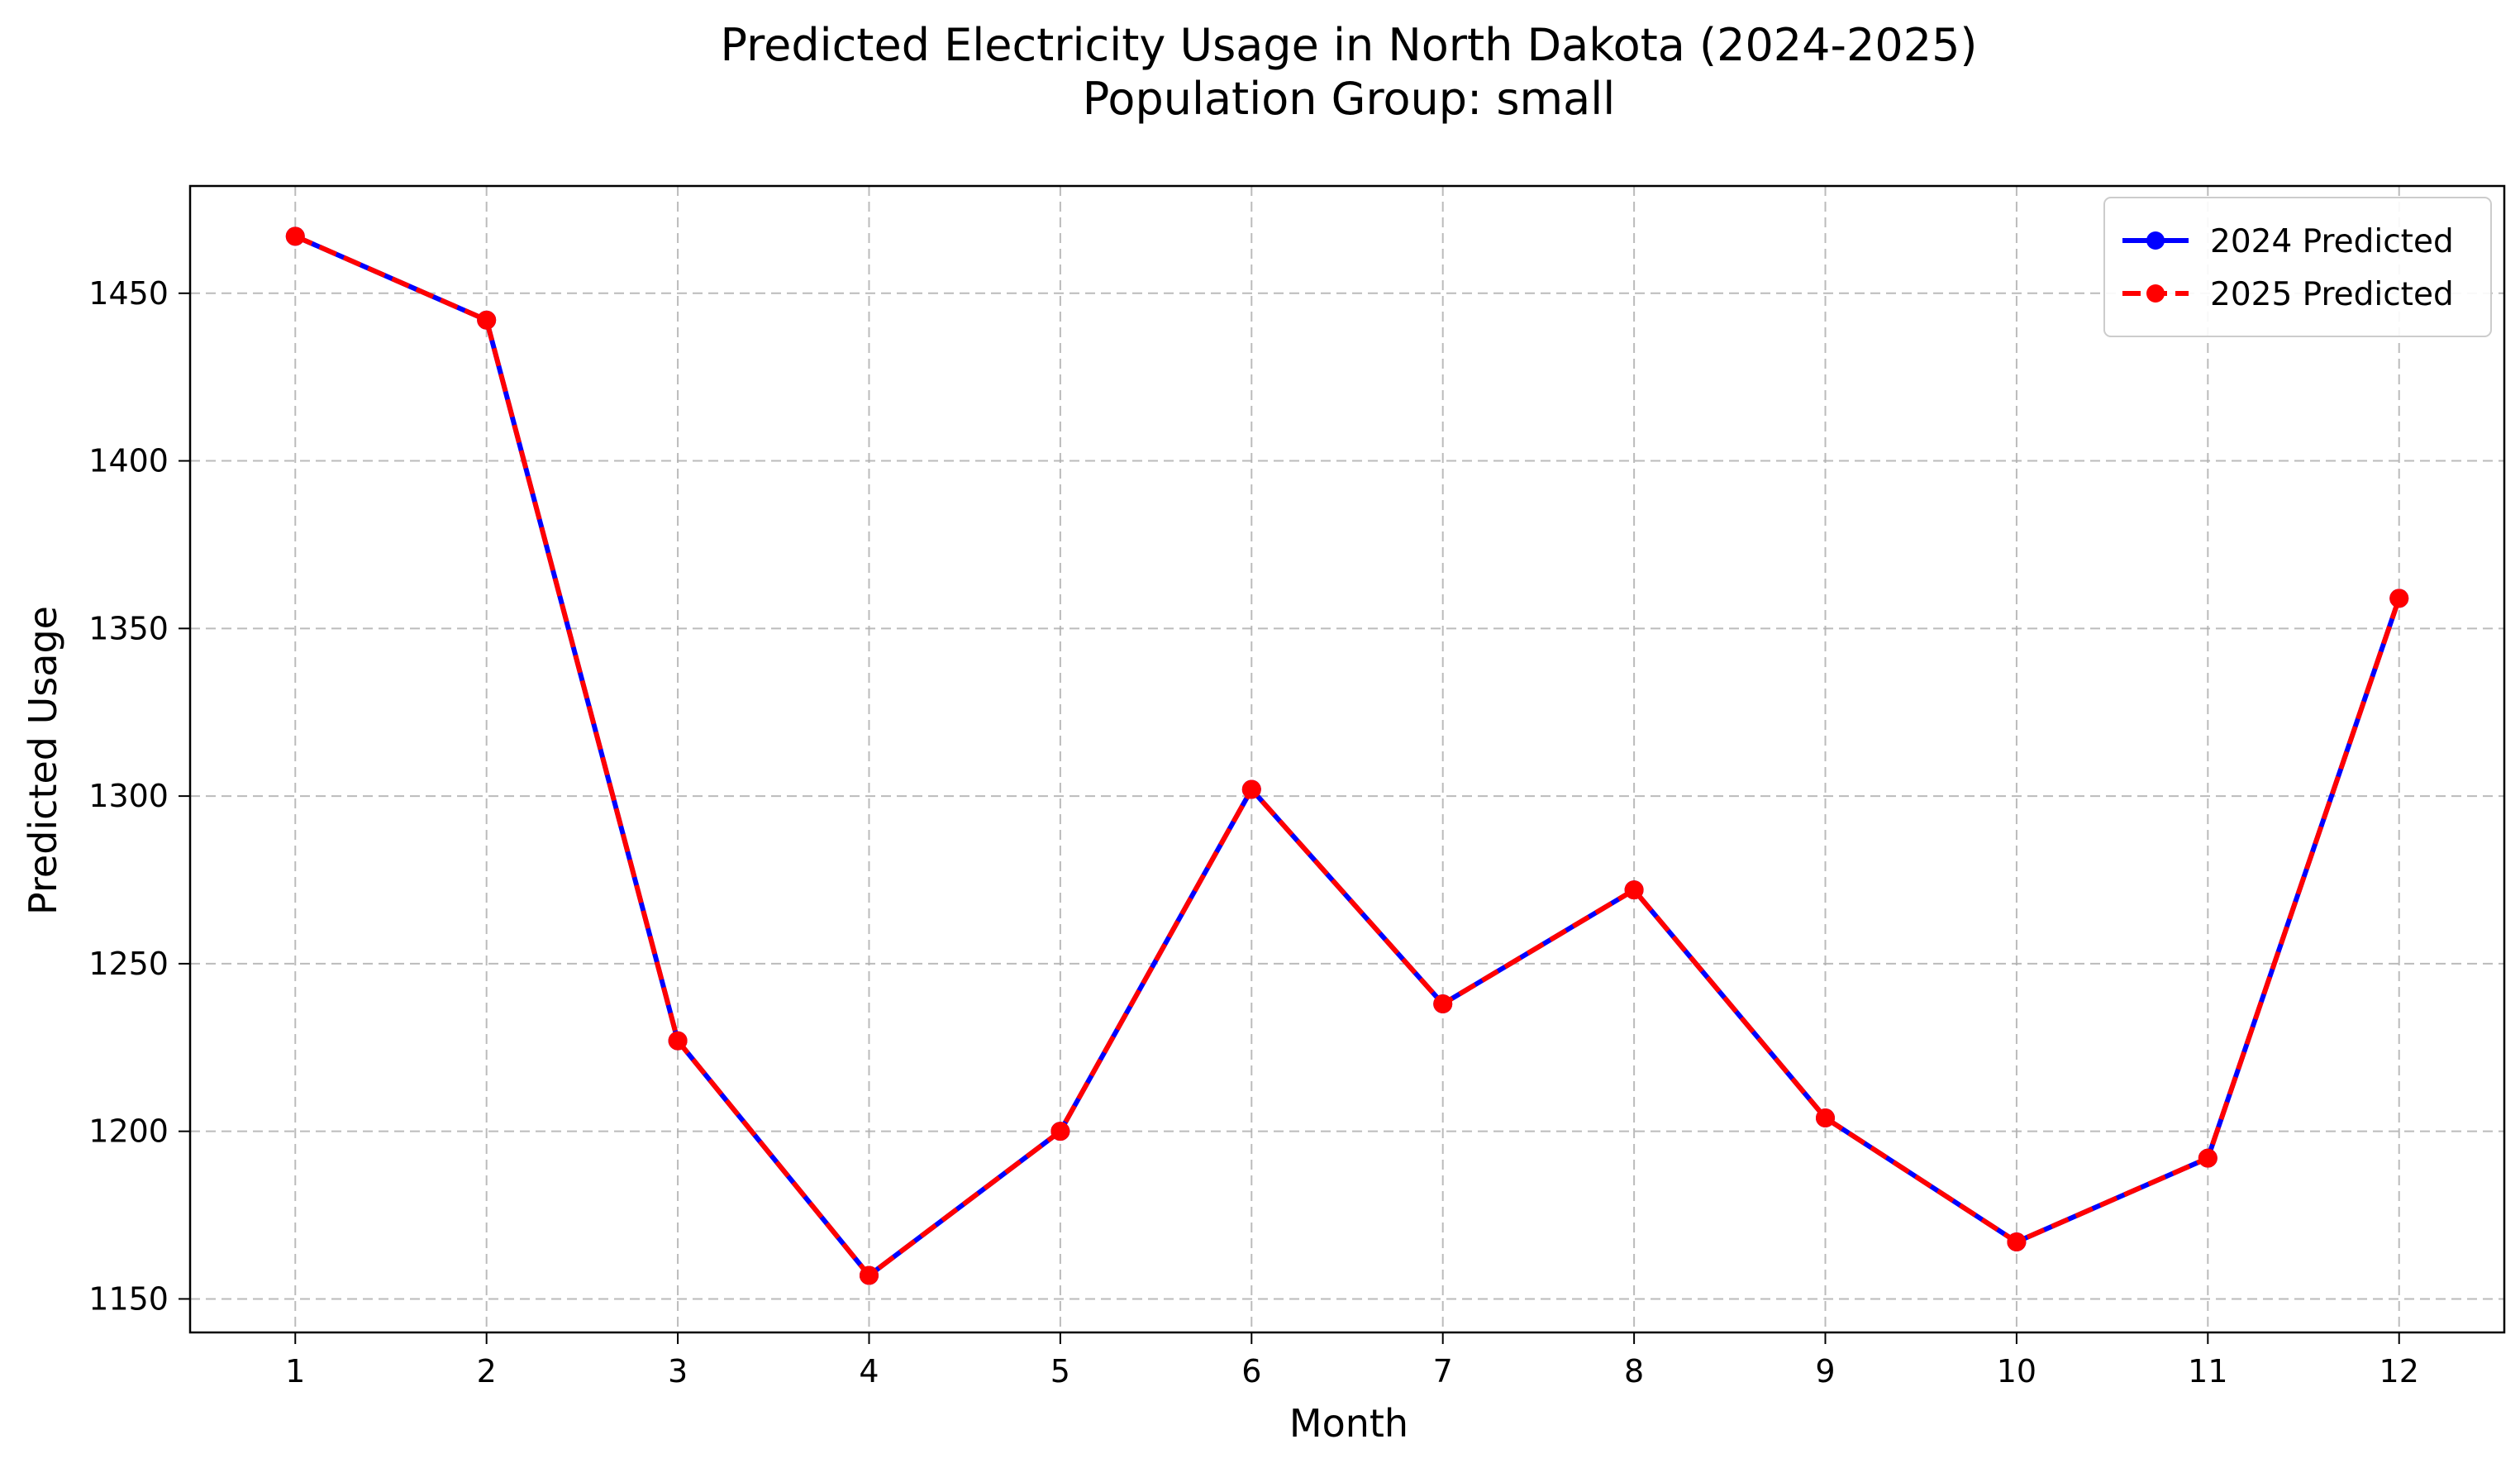 This screenshot has height=1468, width=2520. I want to click on legend-entry-label: 2025 Predicted, so click(2332, 294).